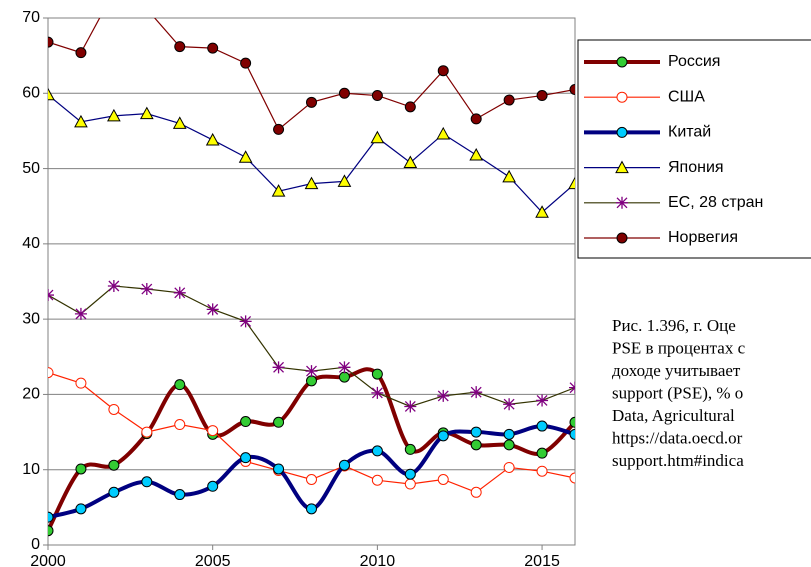 The image size is (811, 567). Describe the element at coordinates (31, 243) in the screenshot. I see `y-tick-label: 40` at that location.